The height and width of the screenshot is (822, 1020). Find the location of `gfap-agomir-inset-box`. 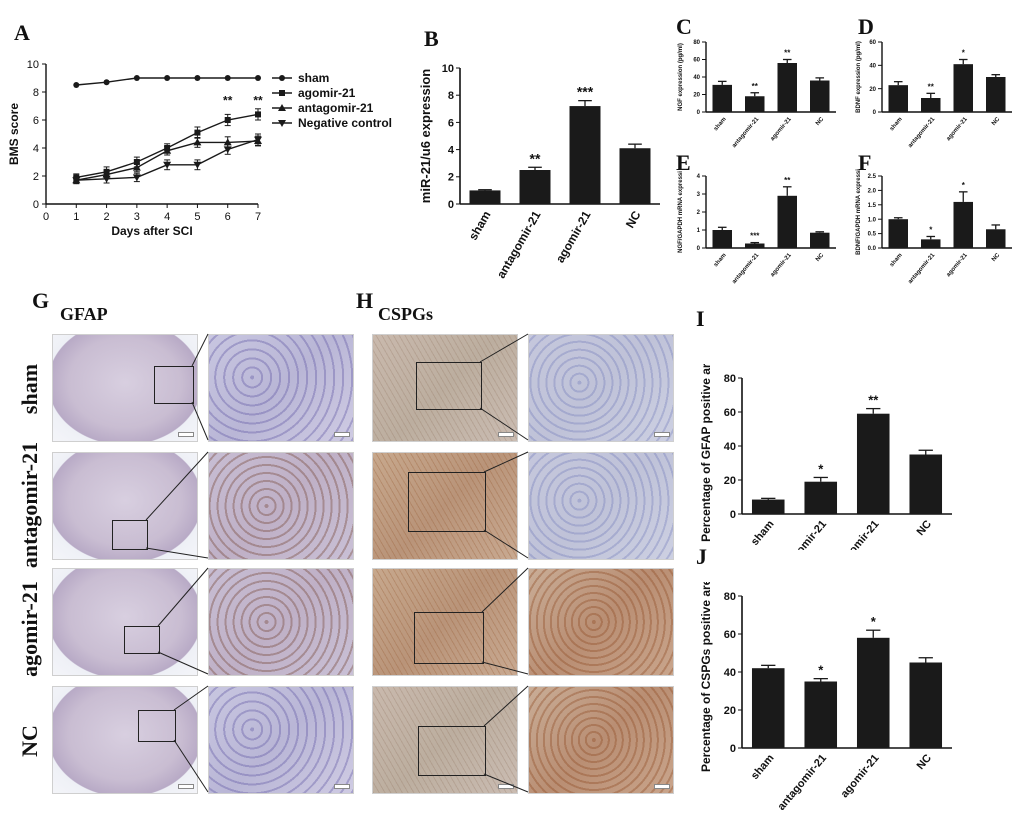

gfap-agomir-inset-box is located at coordinates (142, 640).